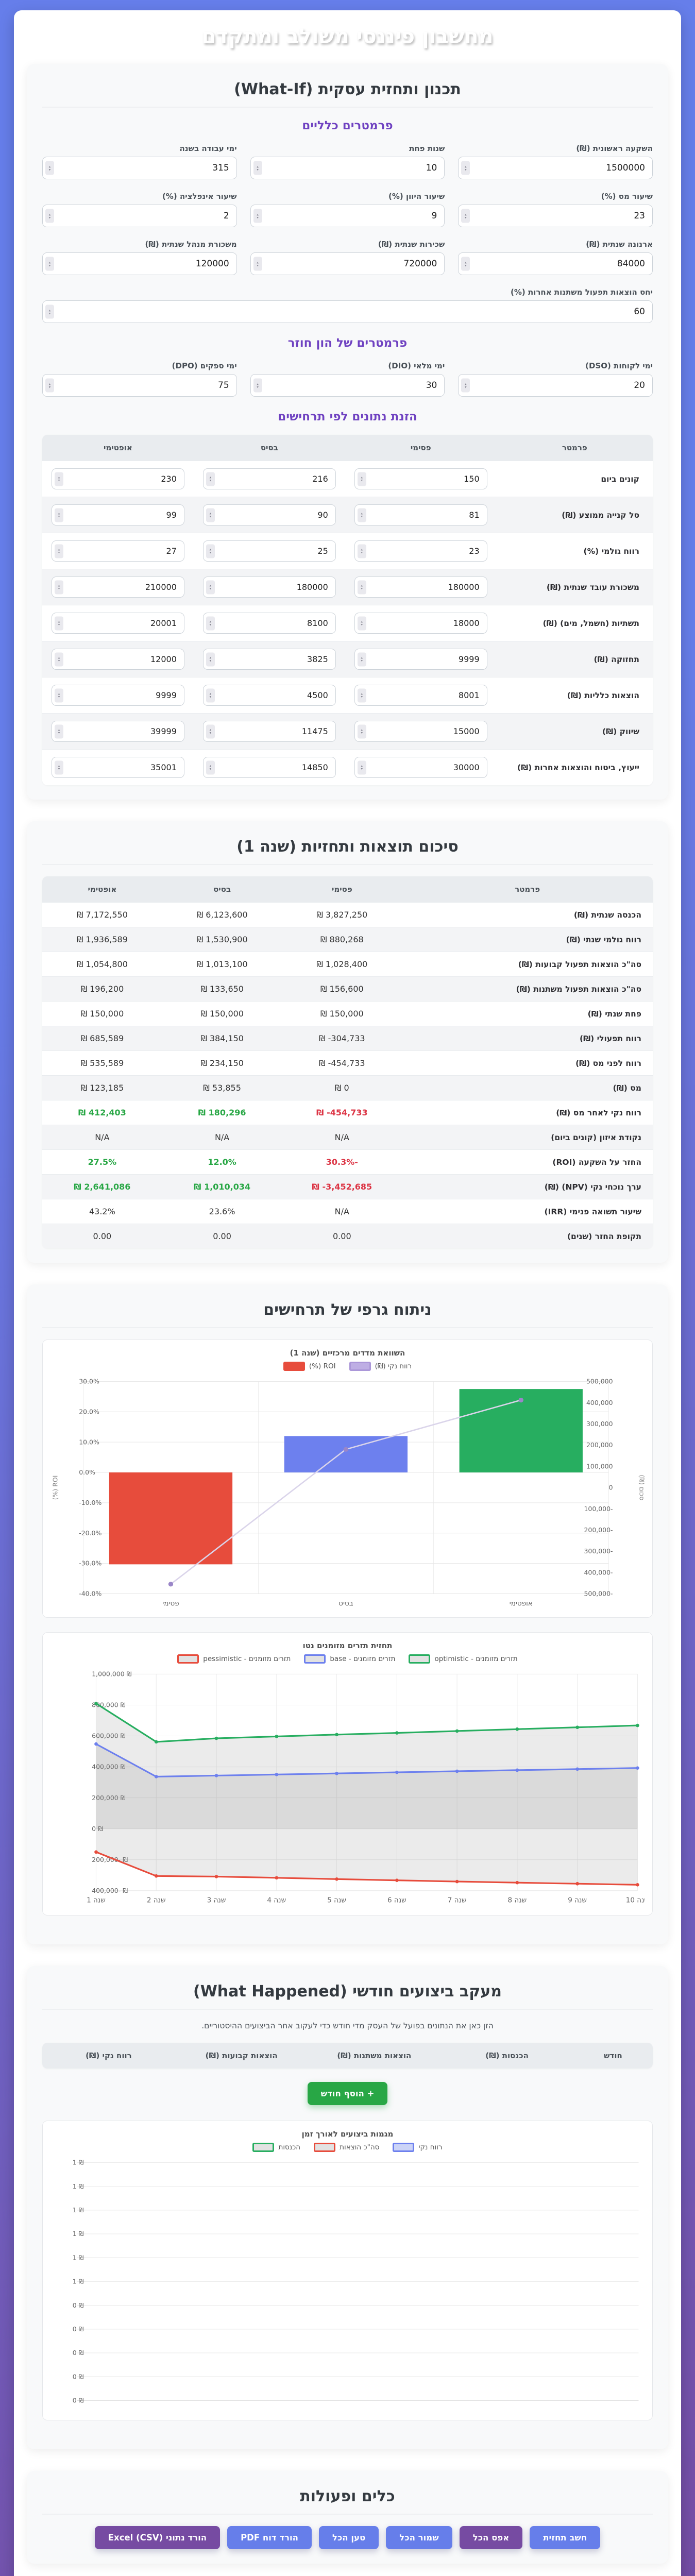 Image resolution: width=695 pixels, height=2576 pixels. Describe the element at coordinates (419, 2537) in the screenshot. I see `save-all-button: שמור הכל` at that location.